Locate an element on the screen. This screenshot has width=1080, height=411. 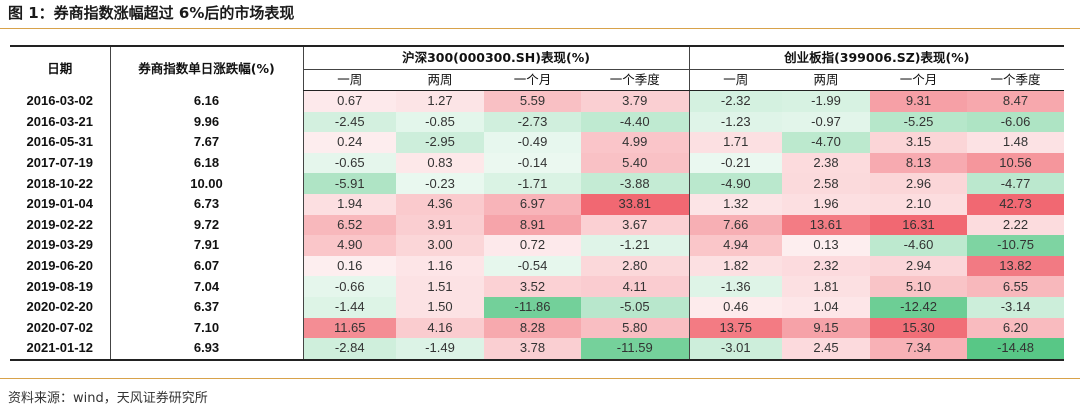
chinext-cell: 1.48 is located at coordinates (1016, 142).